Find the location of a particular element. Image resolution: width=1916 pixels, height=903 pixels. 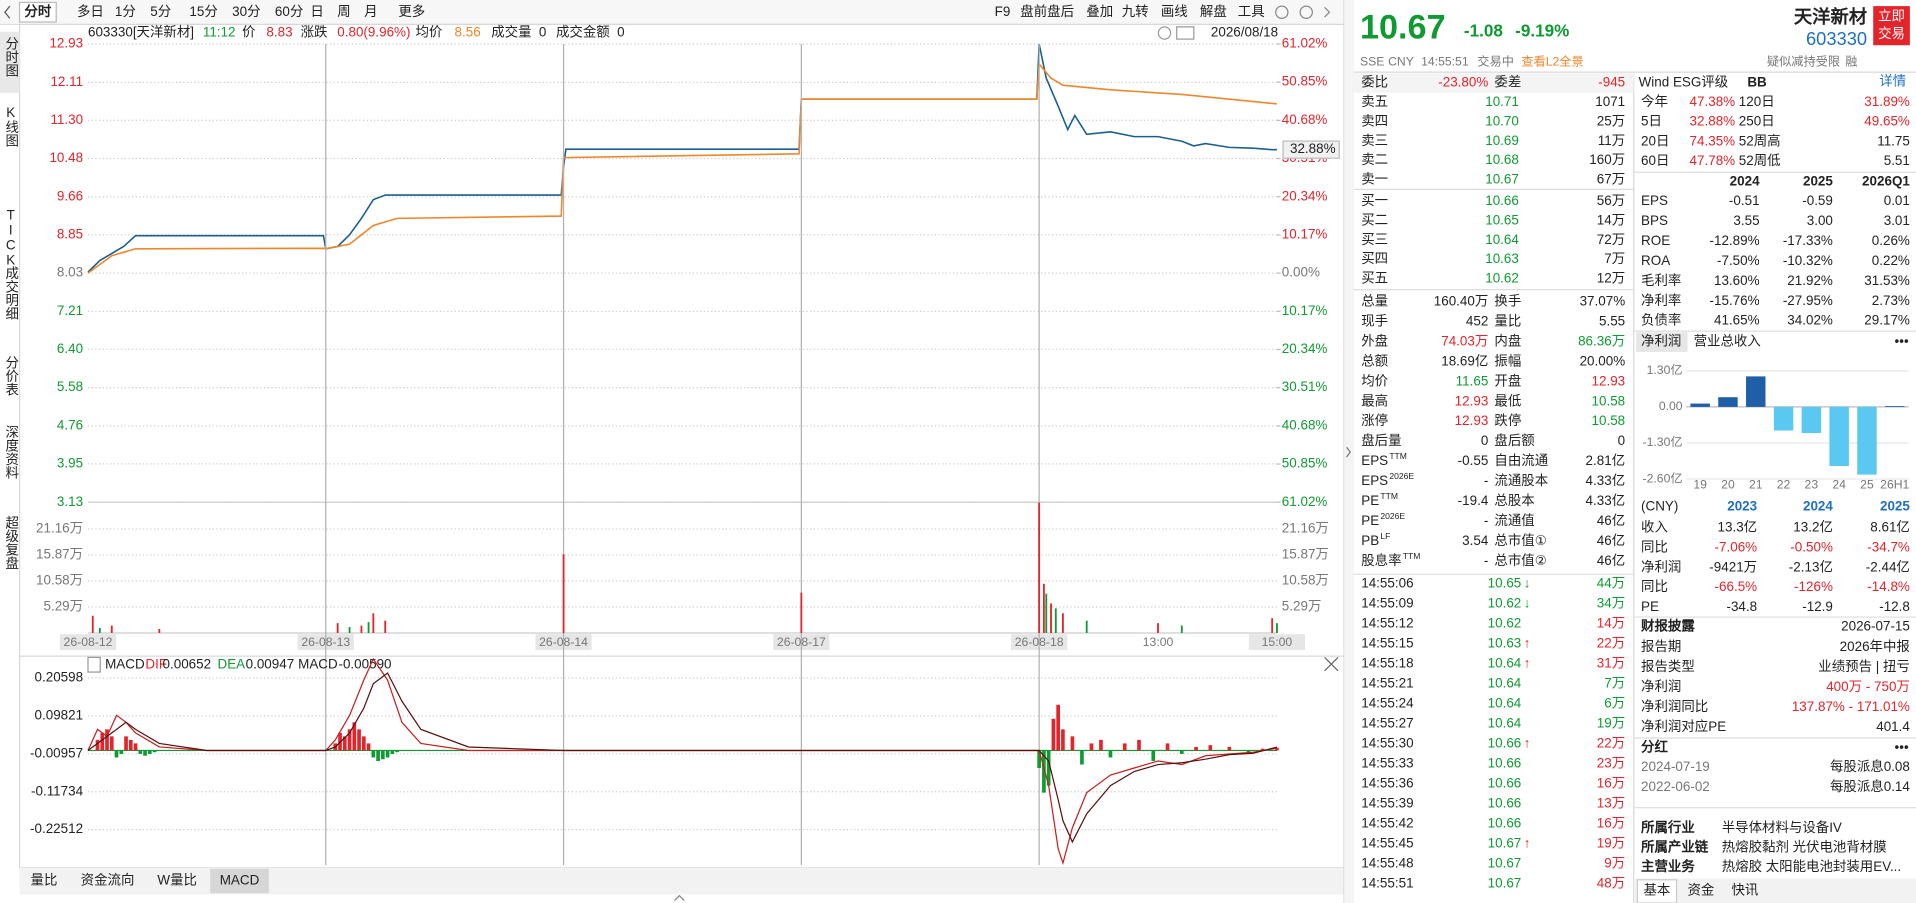

income-header: 2023 is located at coordinates (1742, 506).